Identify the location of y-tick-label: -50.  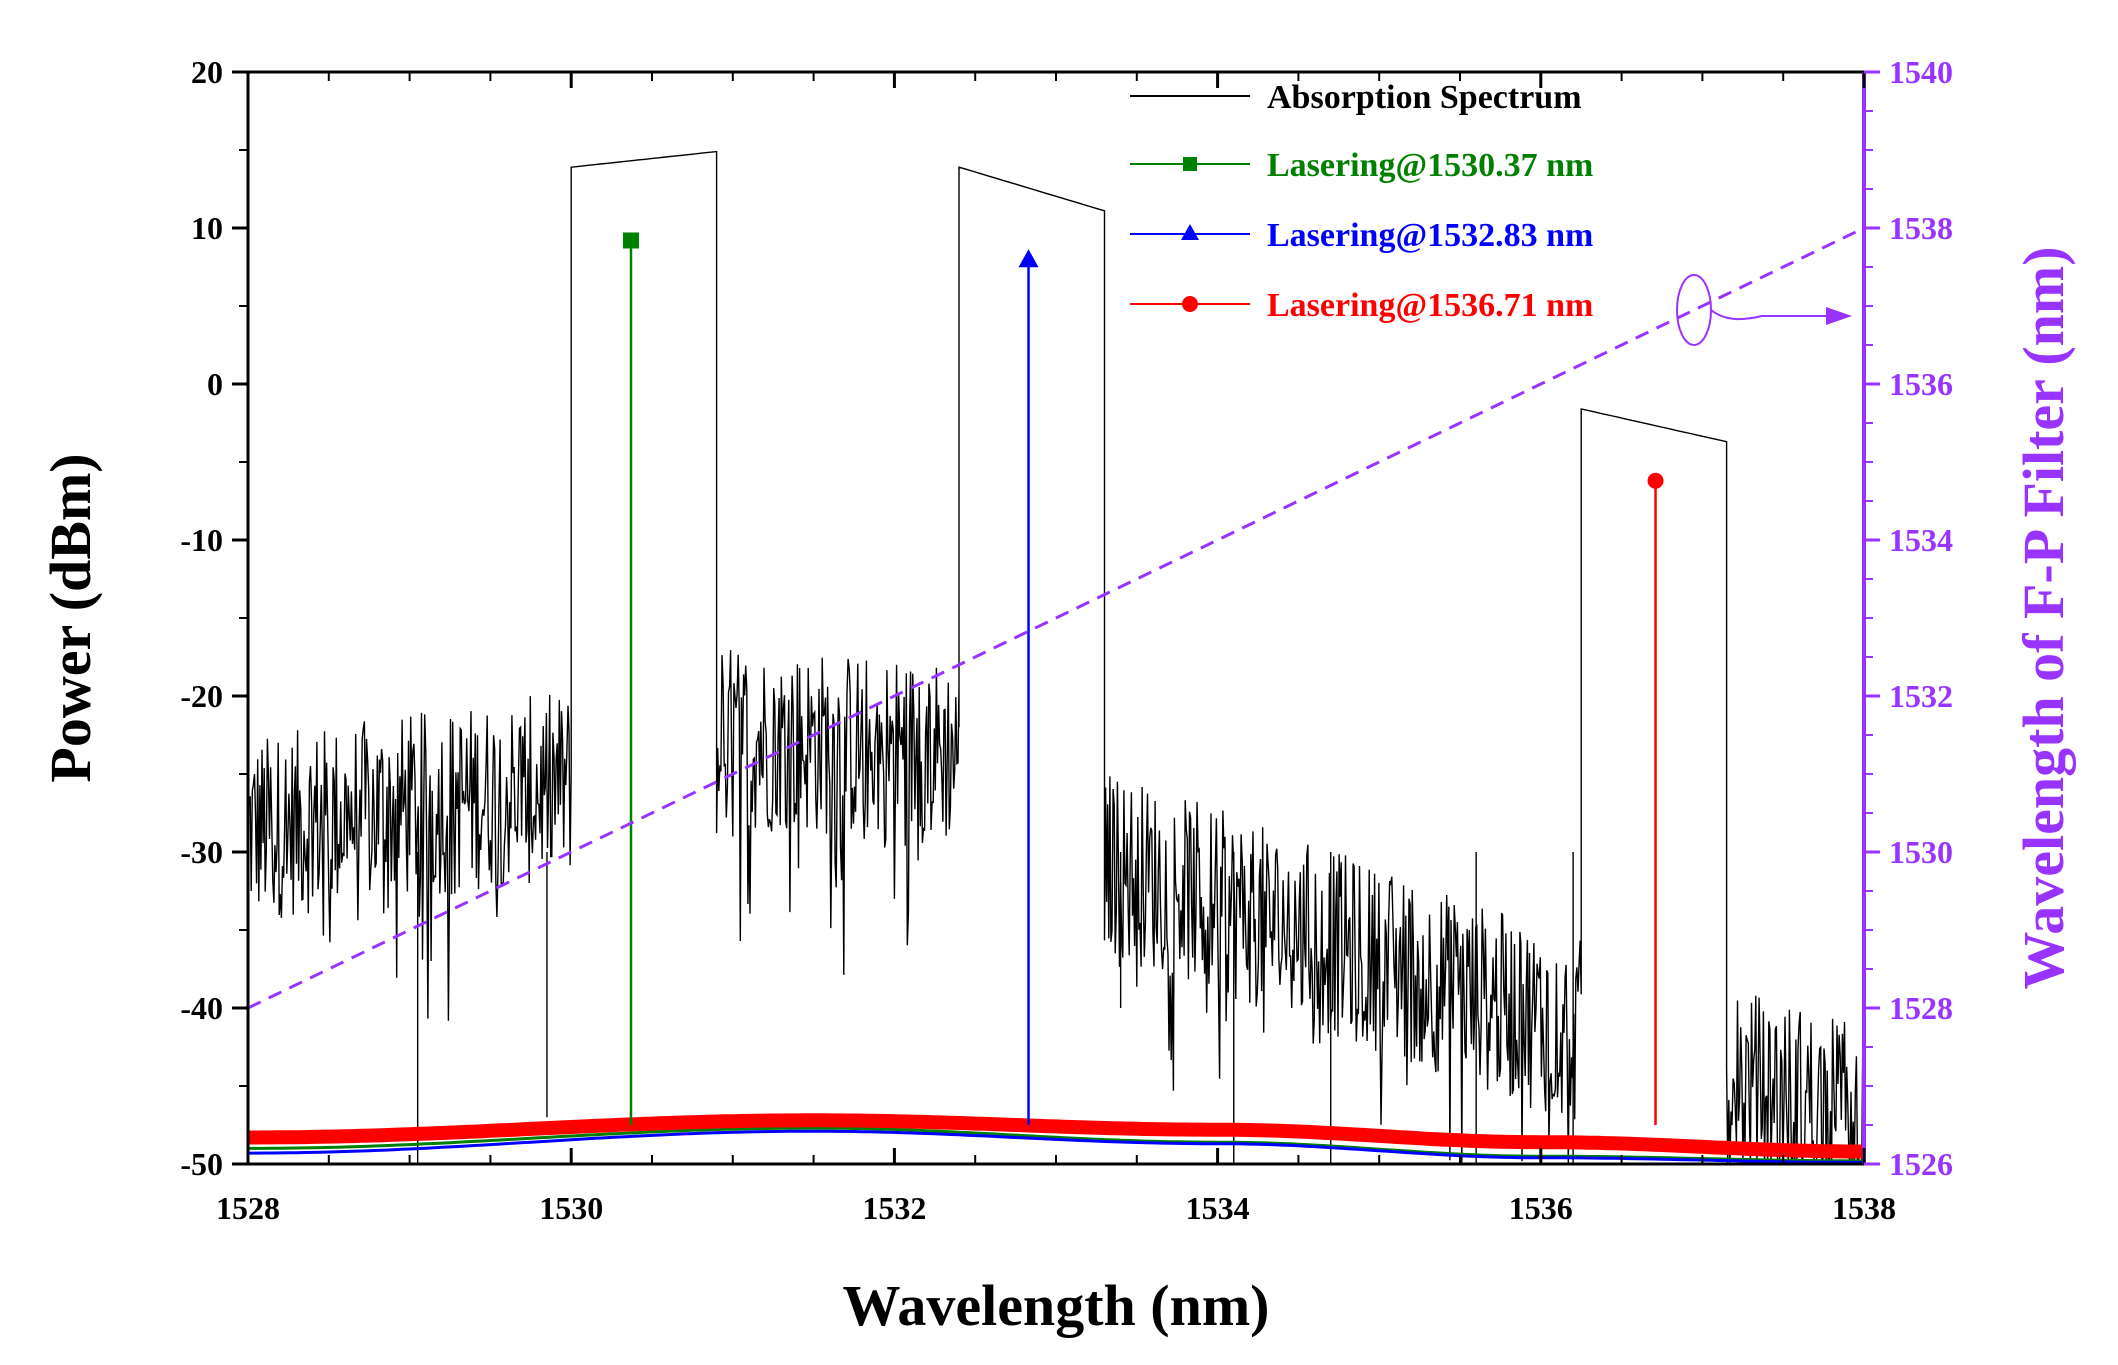
(201, 1164).